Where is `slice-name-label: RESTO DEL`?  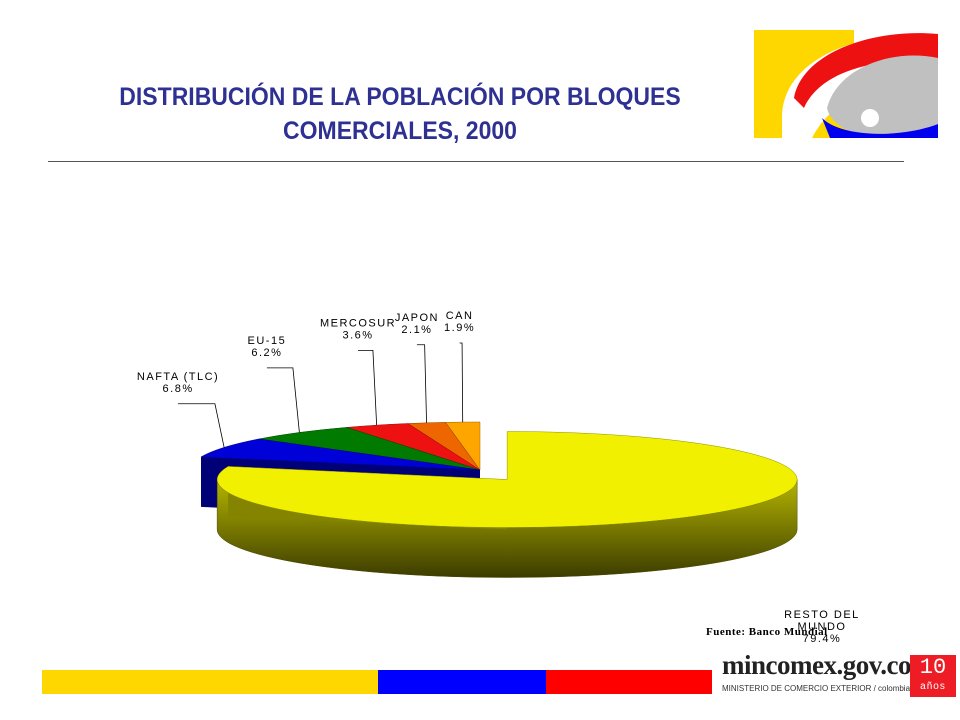
slice-name-label: RESTO DEL is located at coordinates (822, 615).